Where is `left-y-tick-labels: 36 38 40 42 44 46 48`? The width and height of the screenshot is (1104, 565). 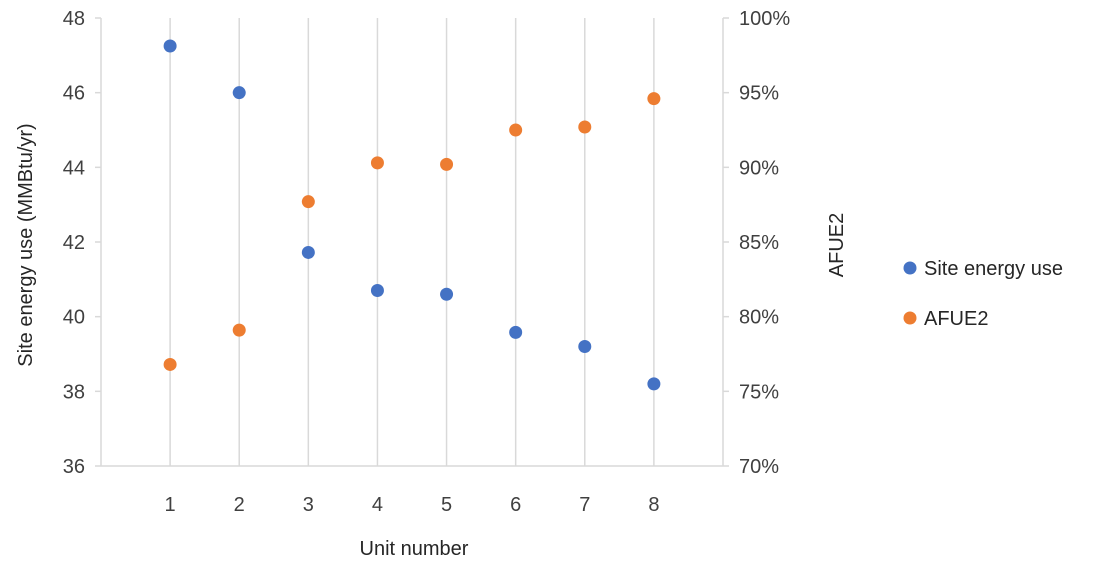
left-y-tick-labels: 36 38 40 42 44 46 48 is located at coordinates (74, 243).